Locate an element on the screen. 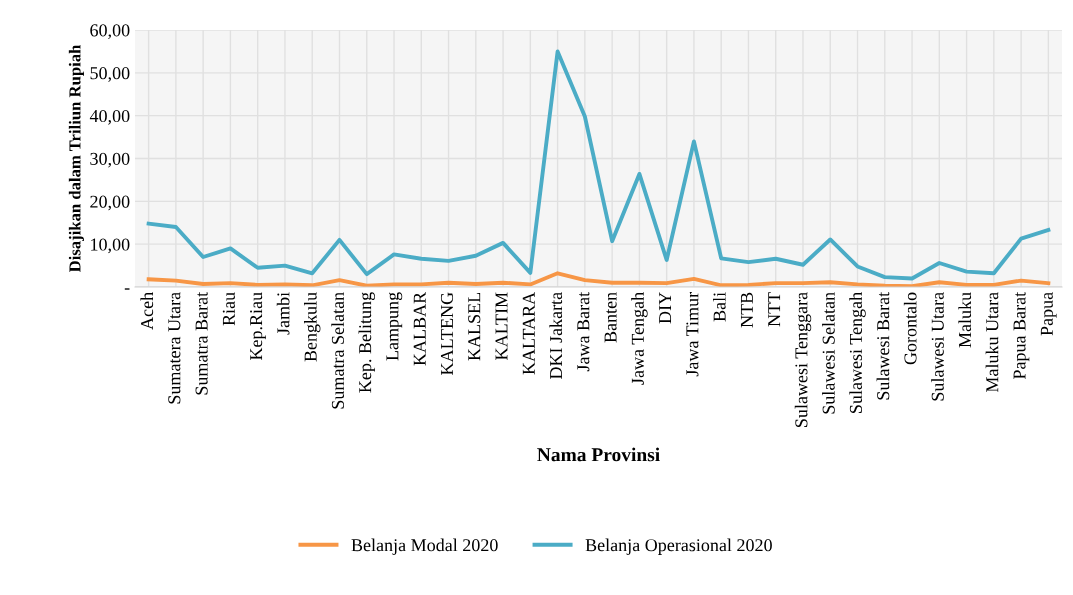  x-tick-label: Maluku is located at coordinates (965, 320).